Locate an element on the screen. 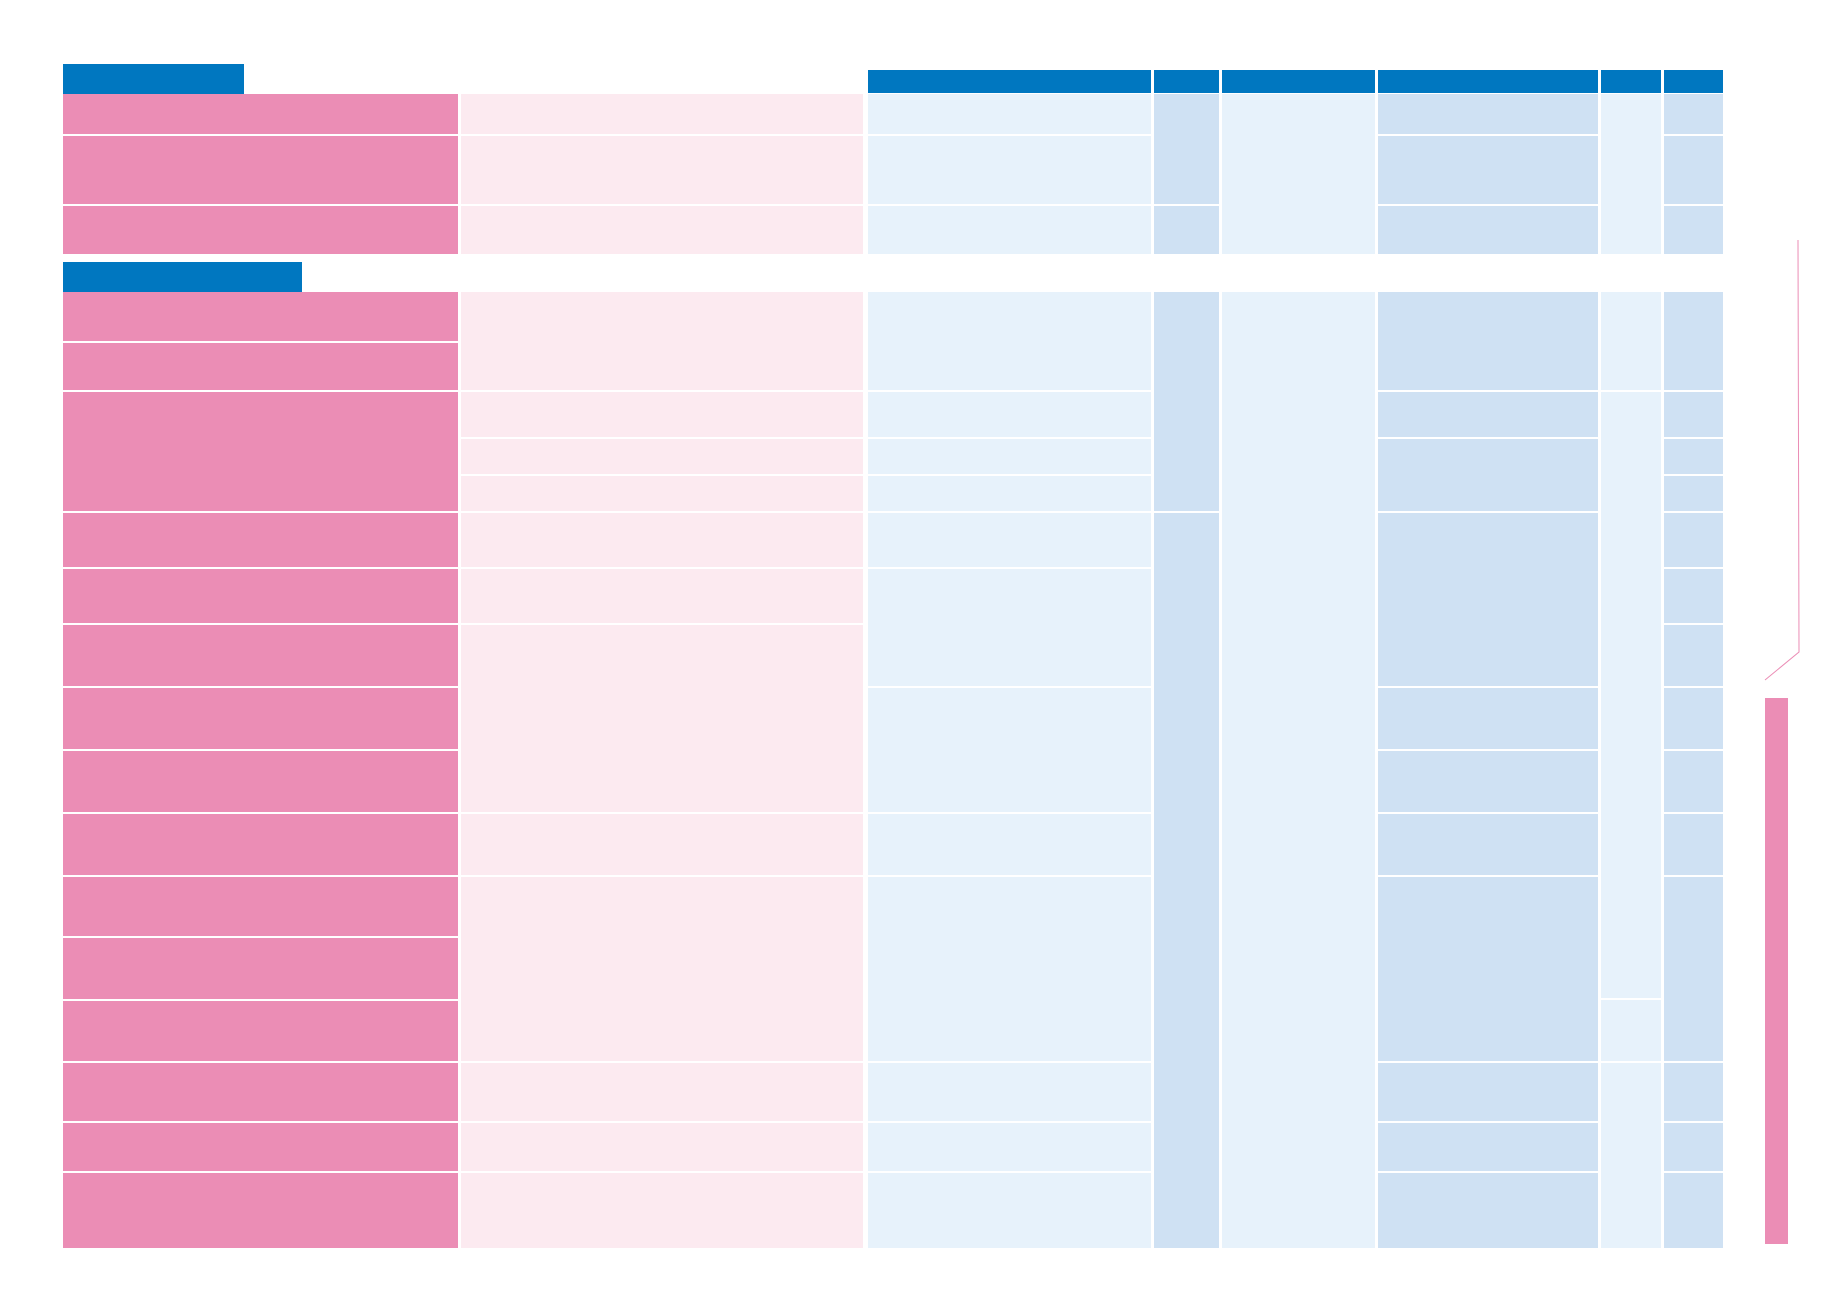 The image size is (1840, 1301). section-1-tab is located at coordinates (153, 79).